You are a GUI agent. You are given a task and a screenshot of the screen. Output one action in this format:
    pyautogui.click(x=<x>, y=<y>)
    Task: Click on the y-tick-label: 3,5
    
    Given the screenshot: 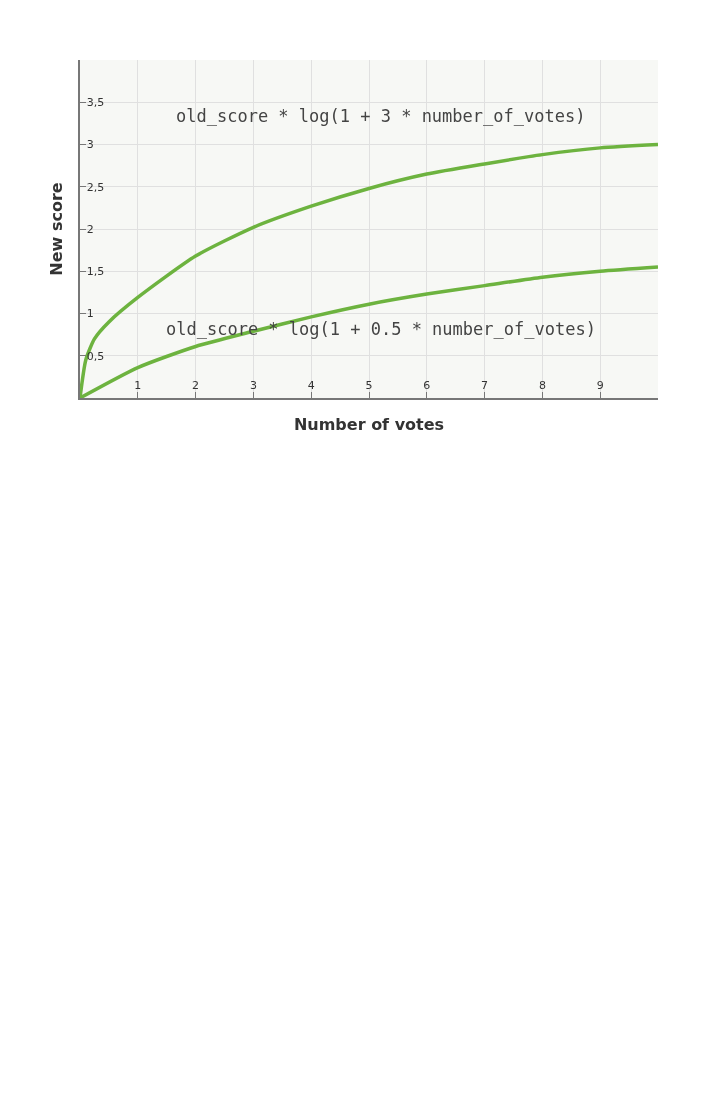 What is the action you would take?
    pyautogui.click(x=95, y=103)
    